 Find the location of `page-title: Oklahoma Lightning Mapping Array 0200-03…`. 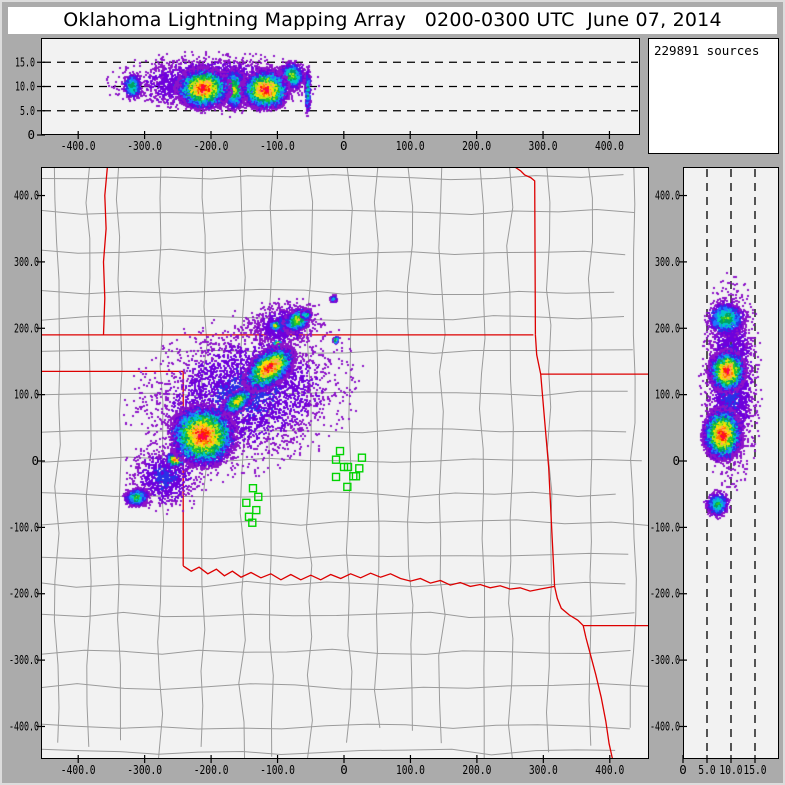

page-title: Oklahoma Lightning Mapping Array 0200-03… is located at coordinates (392, 20).